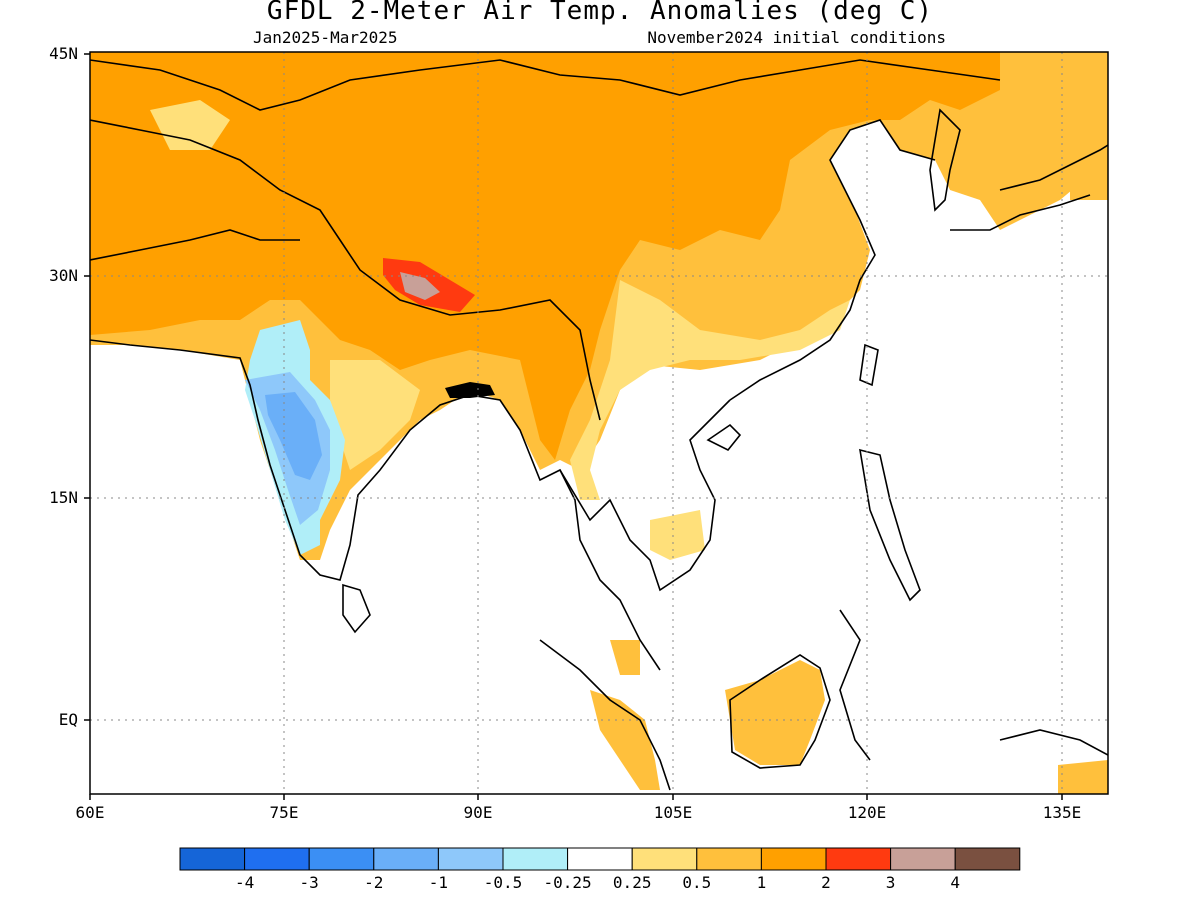 The width and height of the screenshot is (1200, 900). What do you see at coordinates (632, 882) in the screenshot?
I see `colorbar-tick-label: 0.25` at bounding box center [632, 882].